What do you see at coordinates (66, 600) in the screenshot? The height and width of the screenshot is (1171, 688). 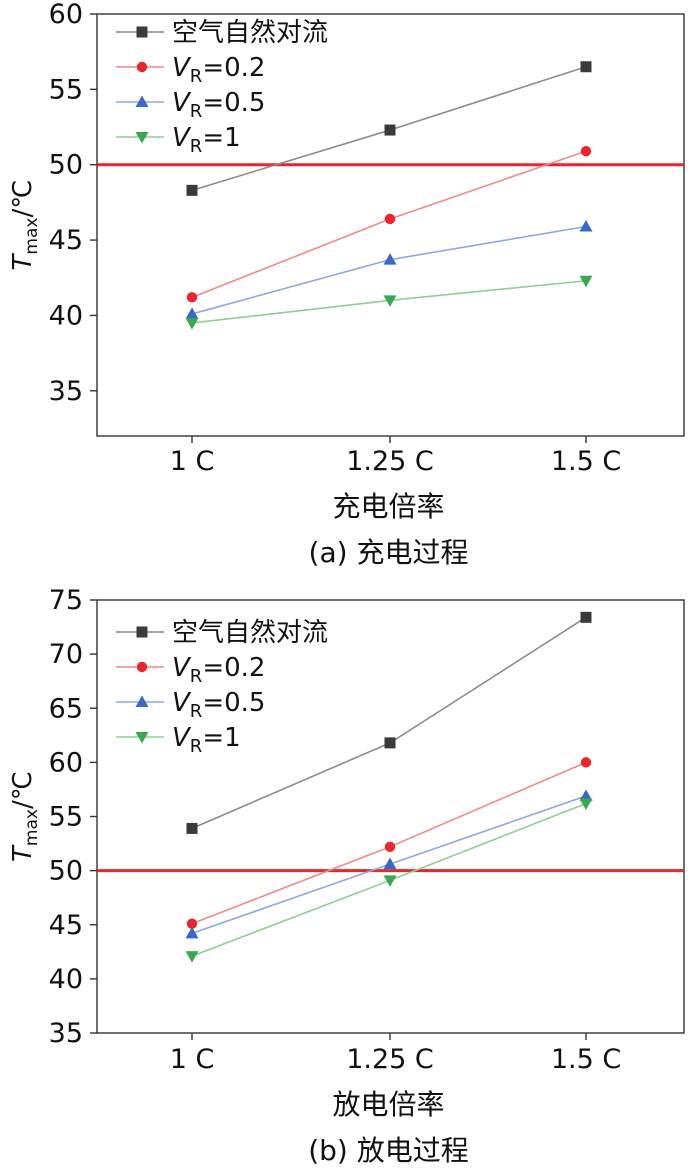 I see `y-tick-label: 75` at bounding box center [66, 600].